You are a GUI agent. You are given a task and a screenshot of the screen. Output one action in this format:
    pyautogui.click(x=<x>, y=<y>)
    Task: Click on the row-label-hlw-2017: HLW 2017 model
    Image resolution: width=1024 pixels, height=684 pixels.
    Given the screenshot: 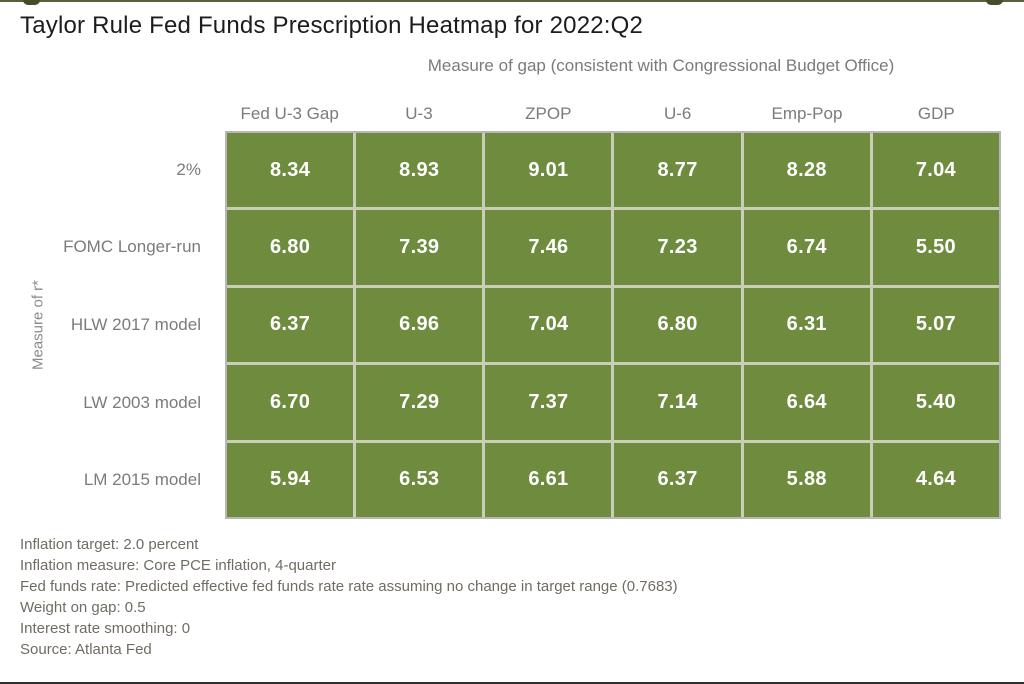 What is the action you would take?
    pyautogui.click(x=135, y=324)
    